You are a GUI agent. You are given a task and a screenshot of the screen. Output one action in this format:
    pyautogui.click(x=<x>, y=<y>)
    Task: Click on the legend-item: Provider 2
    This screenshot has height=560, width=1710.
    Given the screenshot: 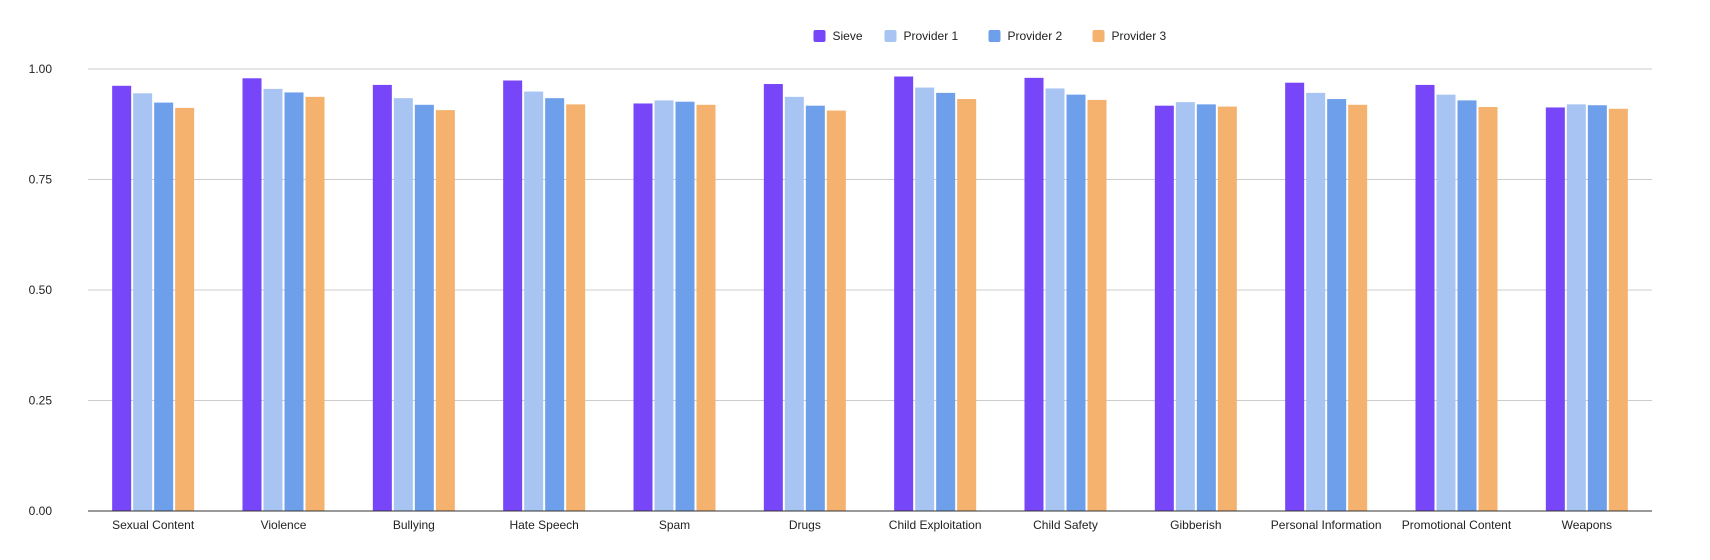 What is the action you would take?
    pyautogui.click(x=1025, y=36)
    